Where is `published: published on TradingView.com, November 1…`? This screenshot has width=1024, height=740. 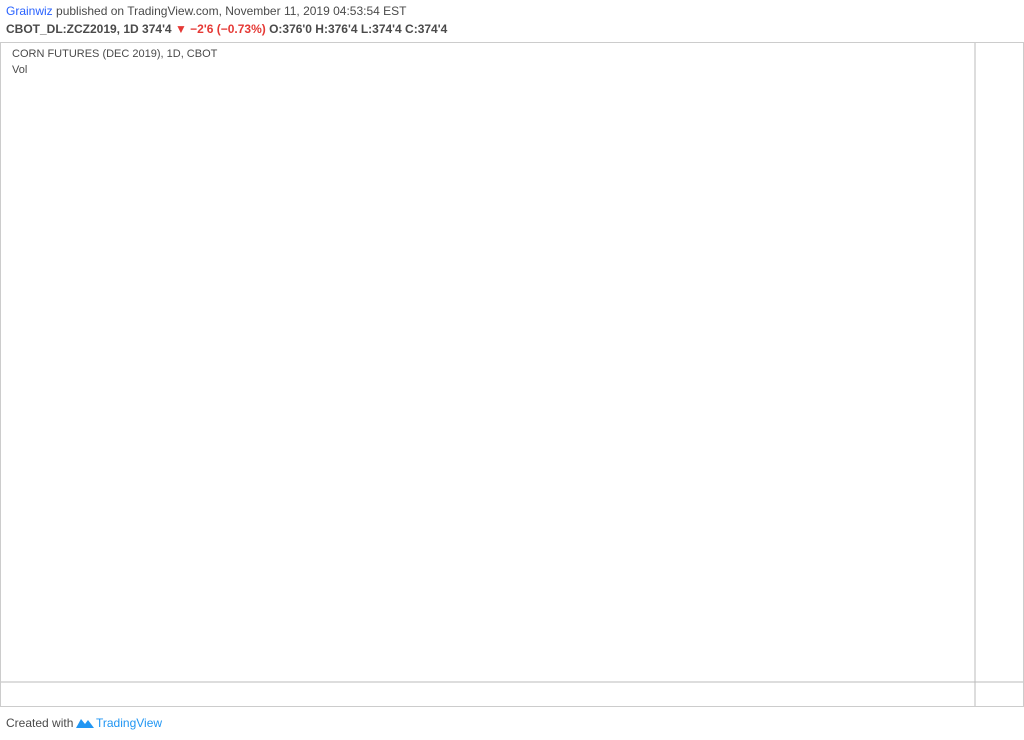 published: published on TradingView.com, November 1… is located at coordinates (231, 11).